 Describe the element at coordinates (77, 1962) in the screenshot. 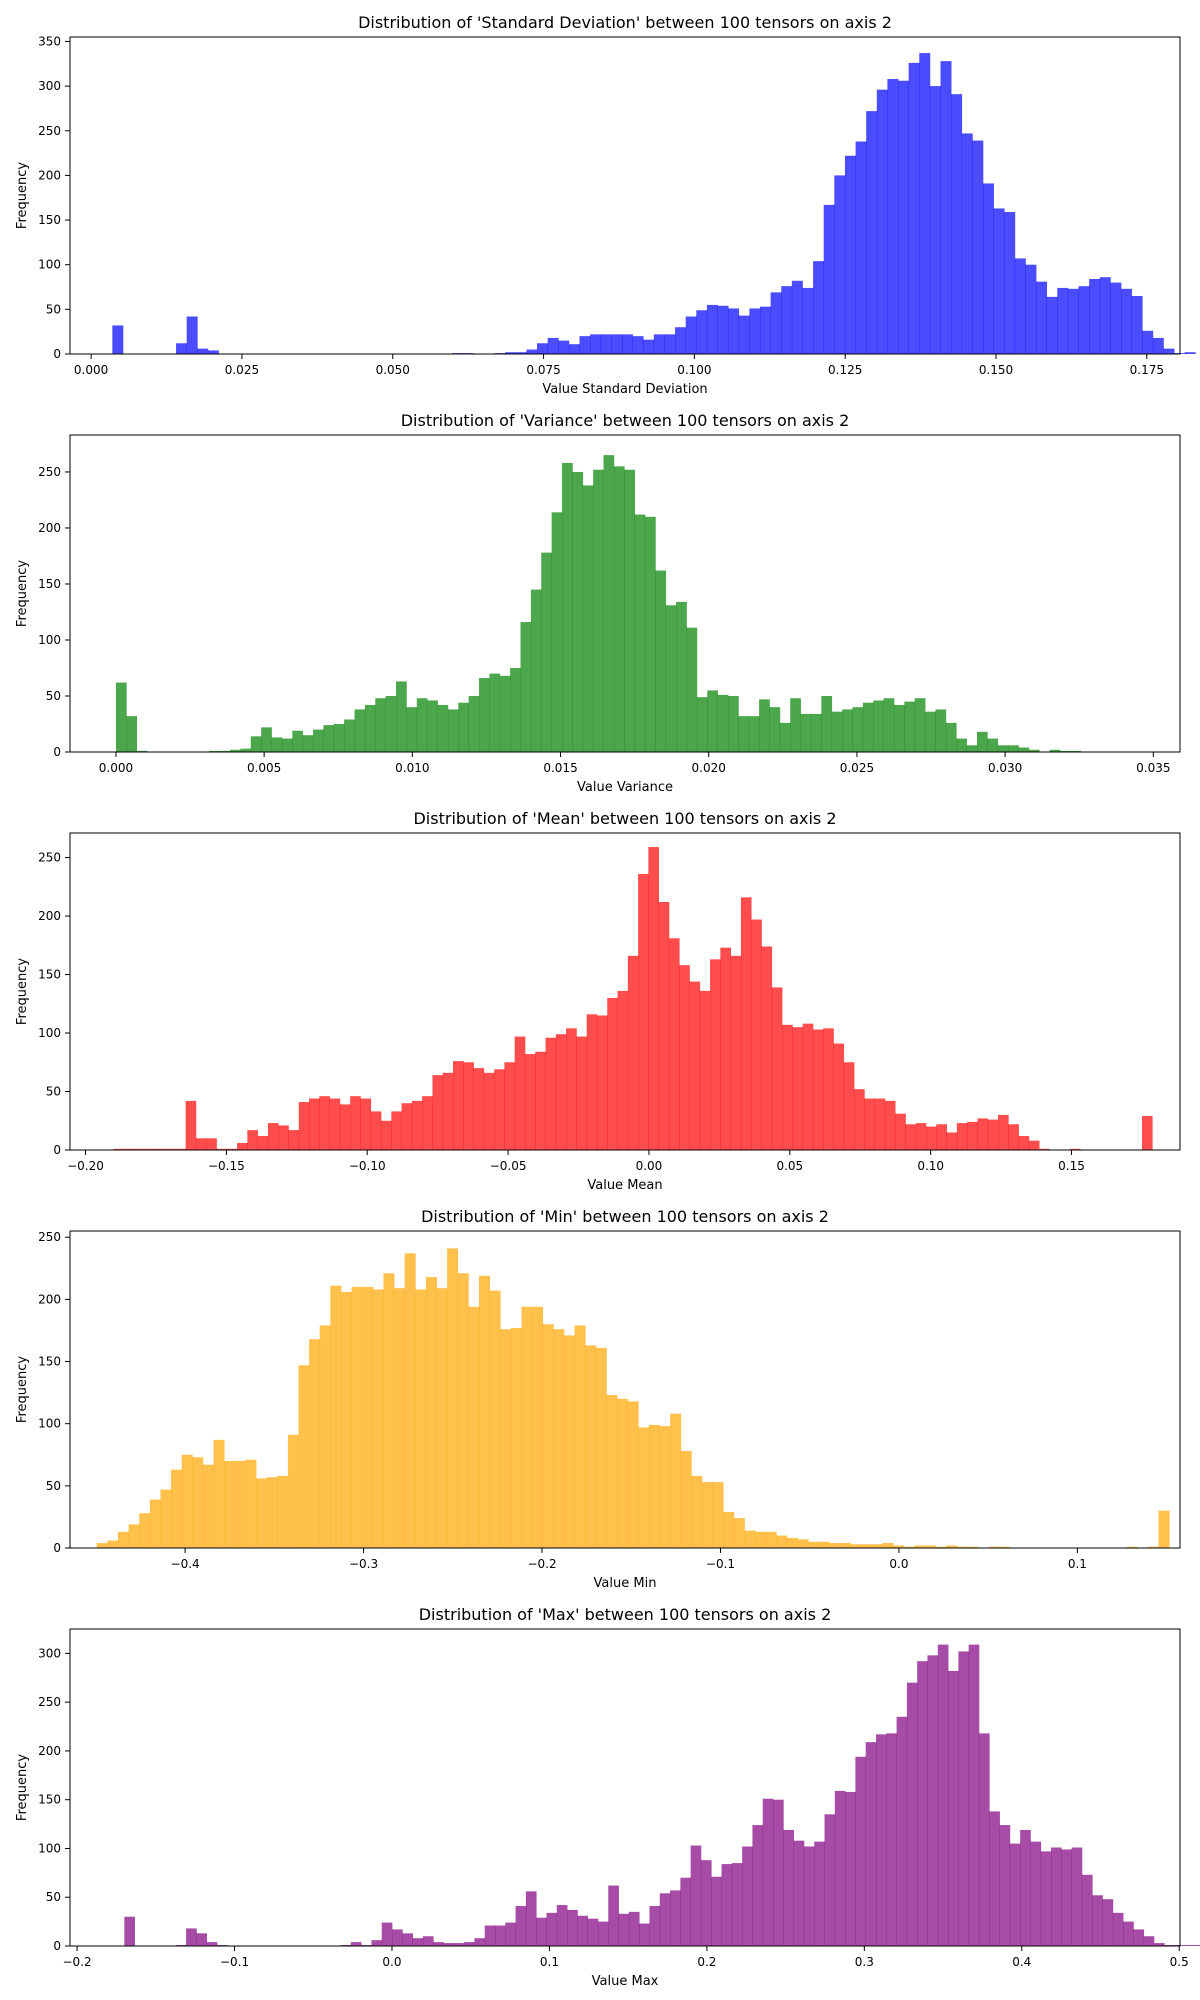

I see `x-tick-label: −0.2` at that location.